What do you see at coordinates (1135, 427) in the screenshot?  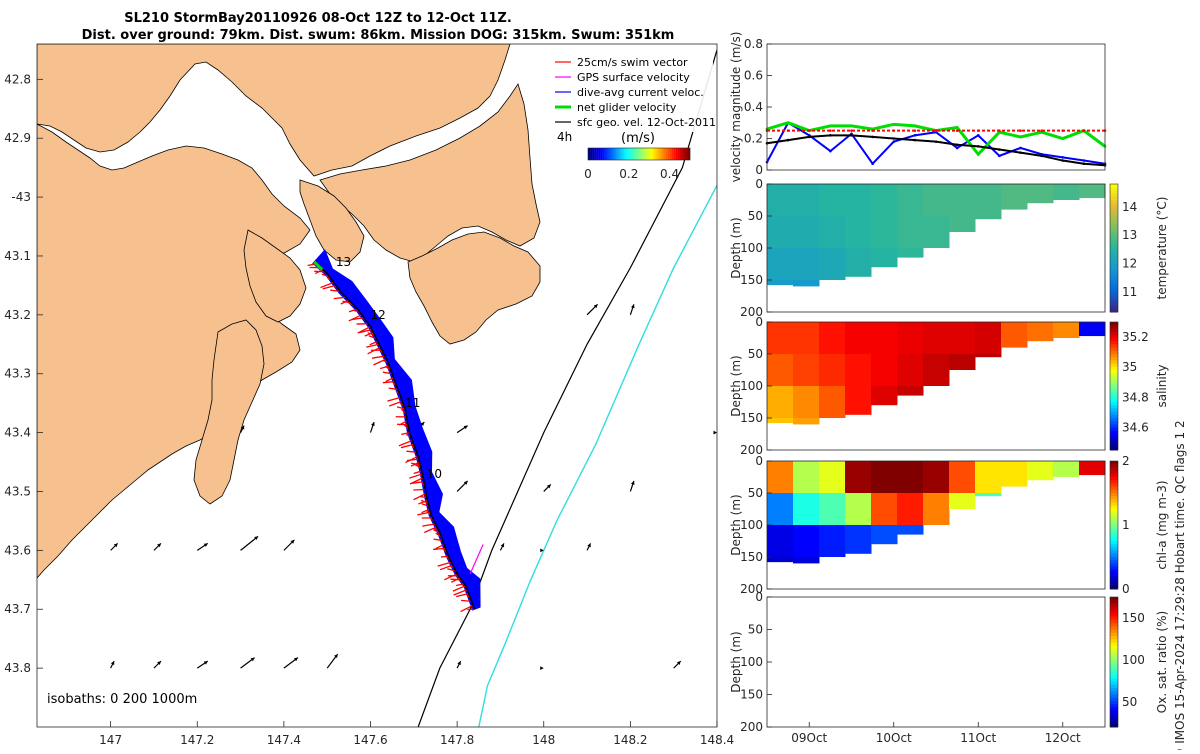 I see `salinity-colorbar-tick: 34.6` at bounding box center [1135, 427].